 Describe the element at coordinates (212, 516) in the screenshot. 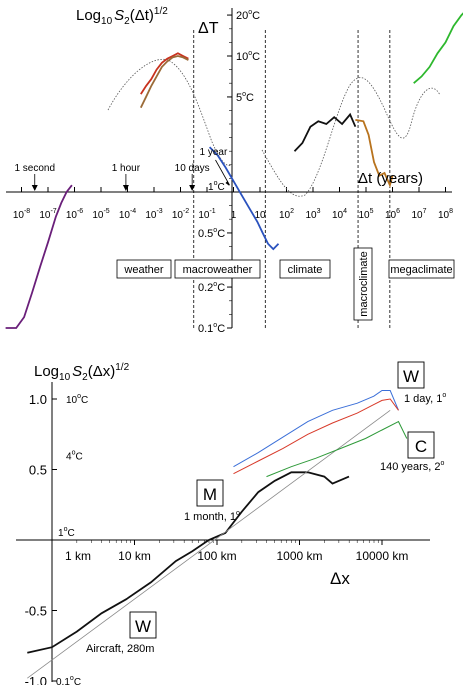

I see `annotation-caption: 1 month, 1o` at that location.